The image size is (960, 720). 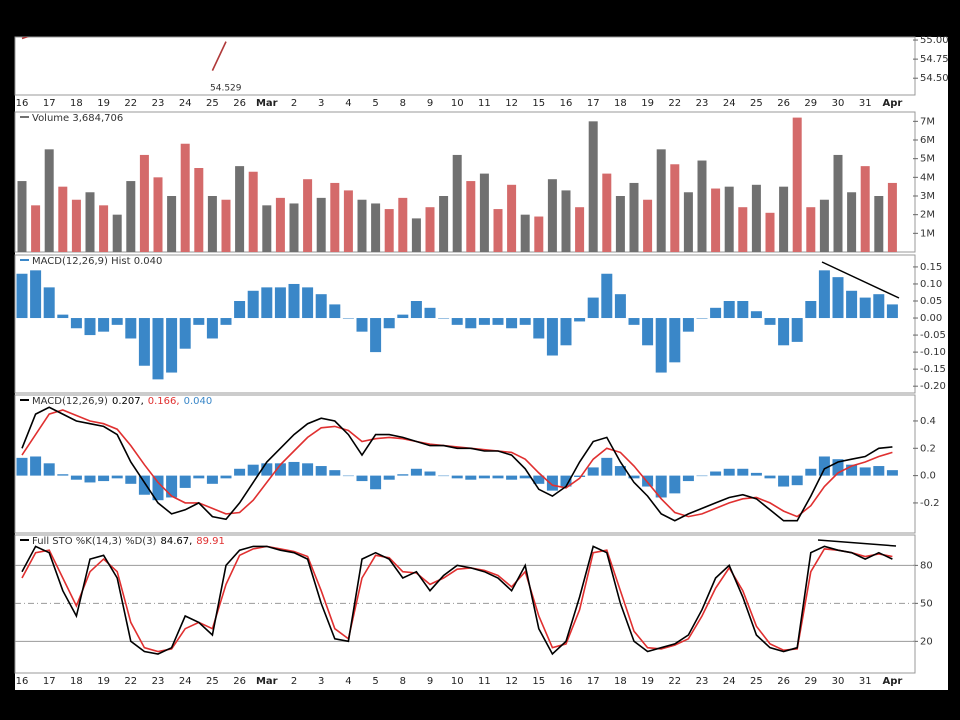 What do you see at coordinates (933, 352) in the screenshot?
I see `y-tick-label: -0.10` at bounding box center [933, 352].